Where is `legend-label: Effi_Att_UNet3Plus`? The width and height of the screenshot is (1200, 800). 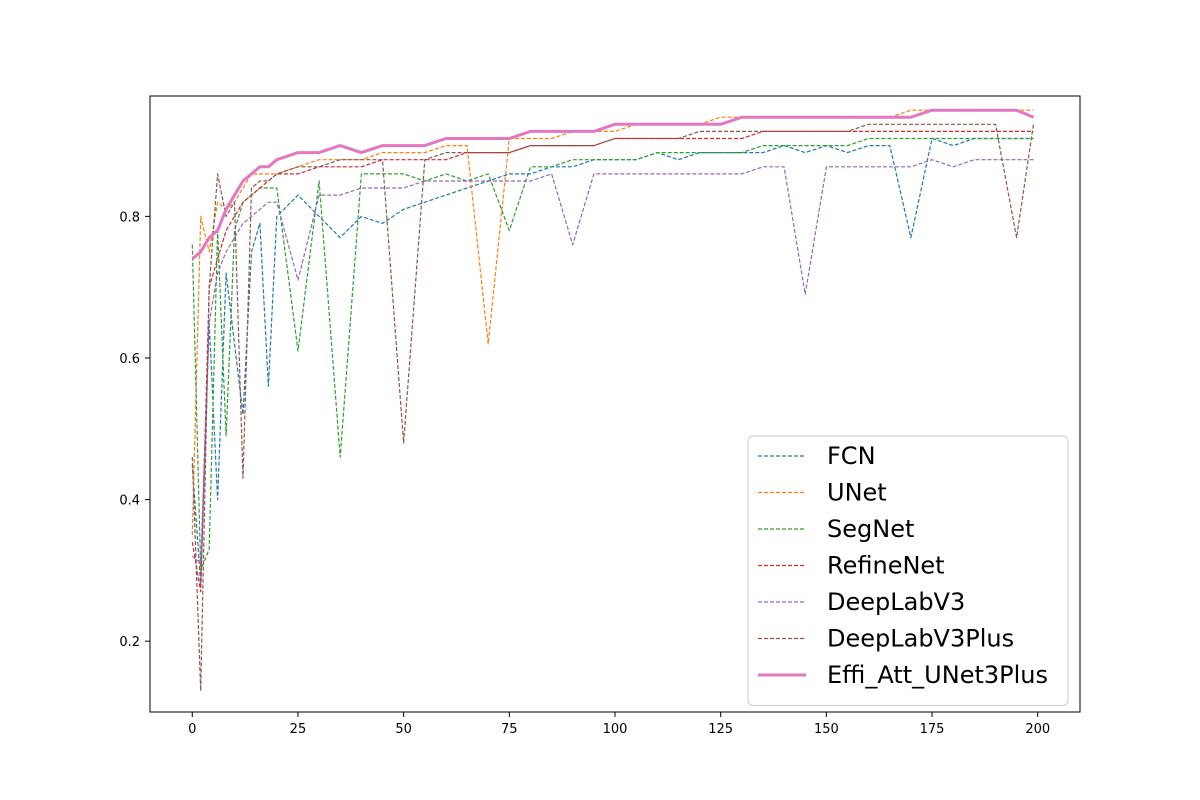 legend-label: Effi_Att_UNet3Plus is located at coordinates (937, 675).